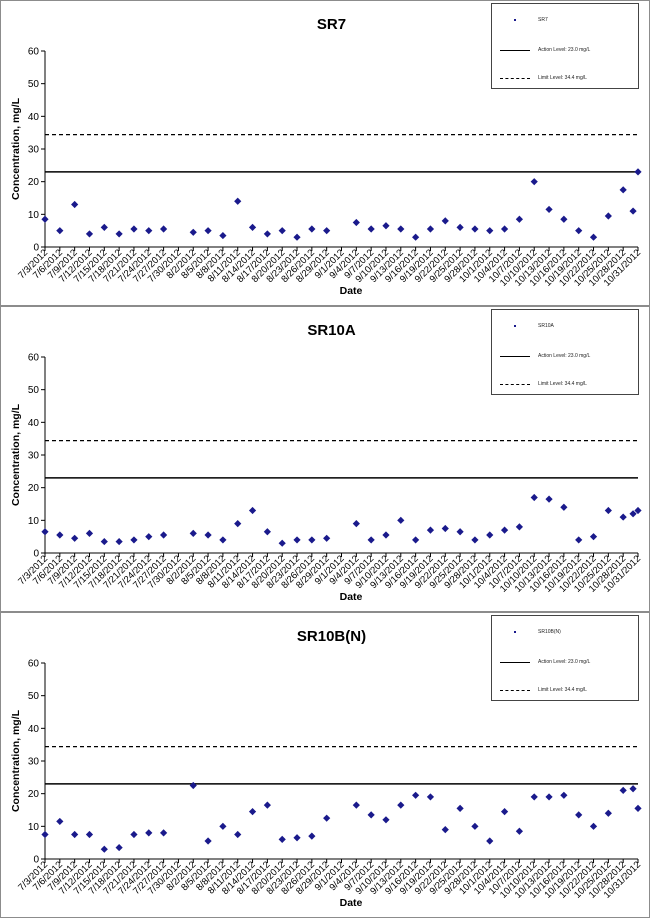 Image resolution: width=651 pixels, height=919 pixels. I want to click on legend-entry: SR10B(N), so click(565, 633).